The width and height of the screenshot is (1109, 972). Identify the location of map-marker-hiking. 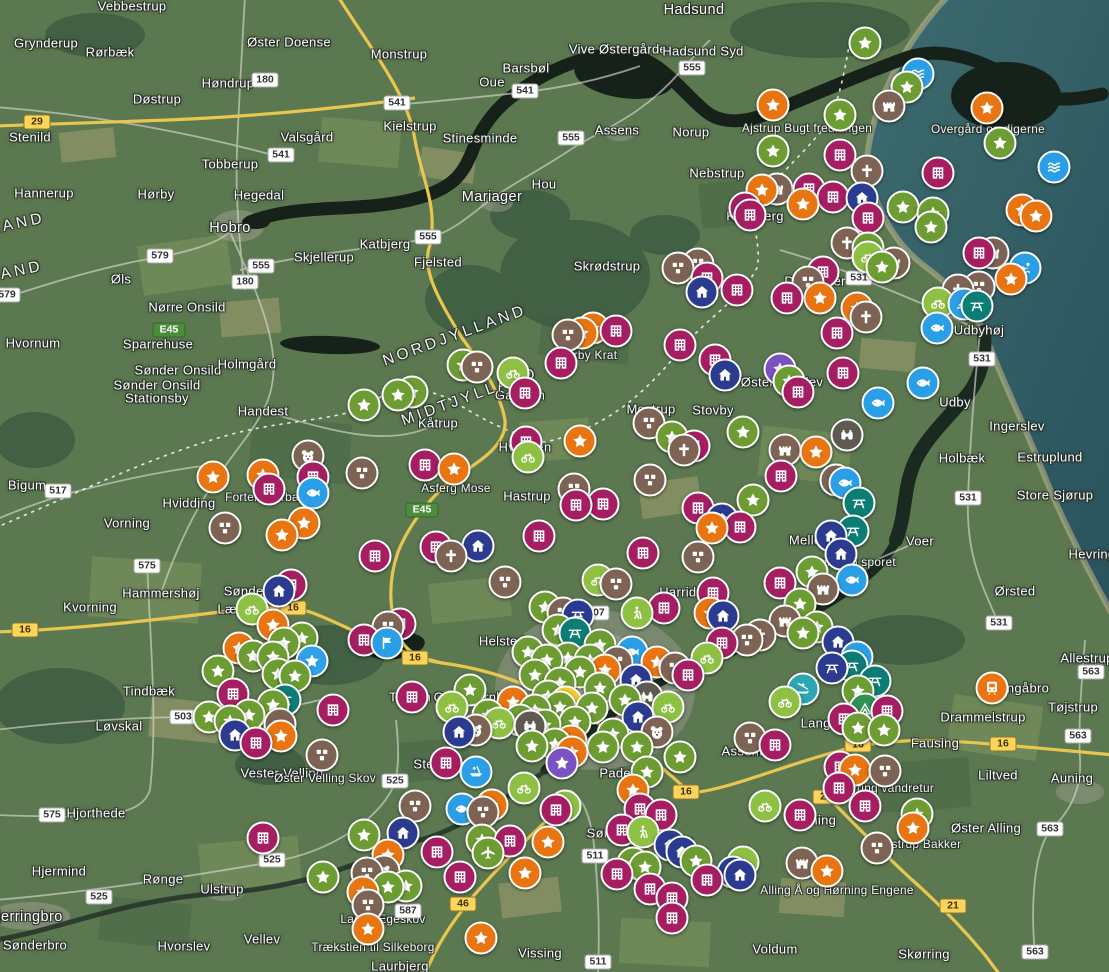
(637, 613).